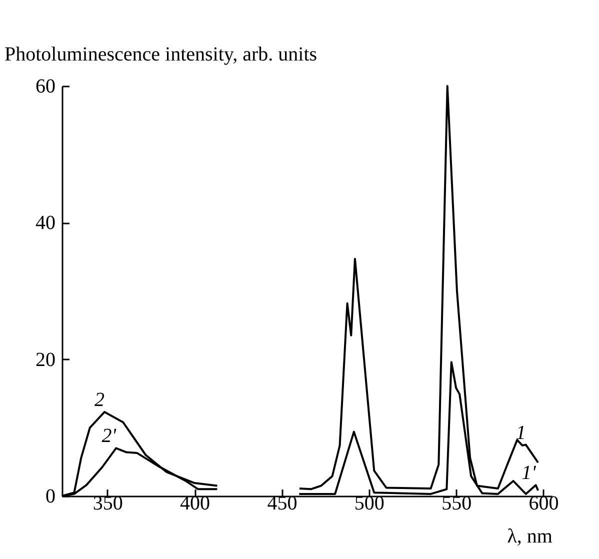 The width and height of the screenshot is (599, 559). What do you see at coordinates (543, 503) in the screenshot?
I see `x-tick-label: 600` at bounding box center [543, 503].